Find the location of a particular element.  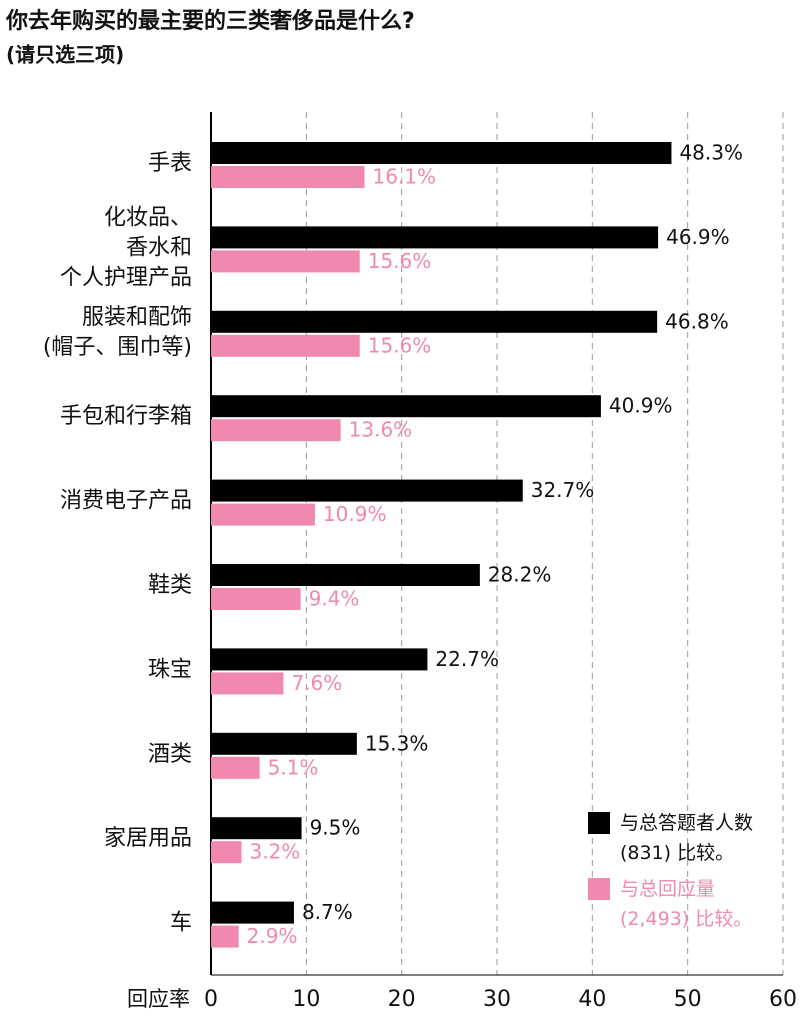

value-label: 48.3% is located at coordinates (711, 153).